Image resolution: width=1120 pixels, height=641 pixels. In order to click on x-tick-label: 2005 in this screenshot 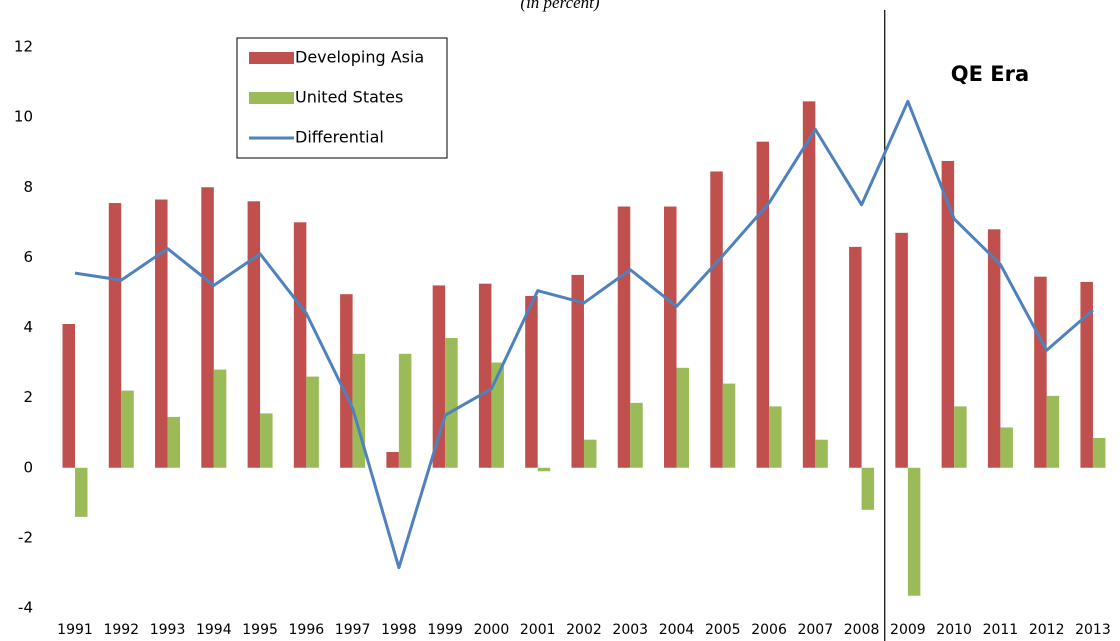, I will do `click(723, 630)`.